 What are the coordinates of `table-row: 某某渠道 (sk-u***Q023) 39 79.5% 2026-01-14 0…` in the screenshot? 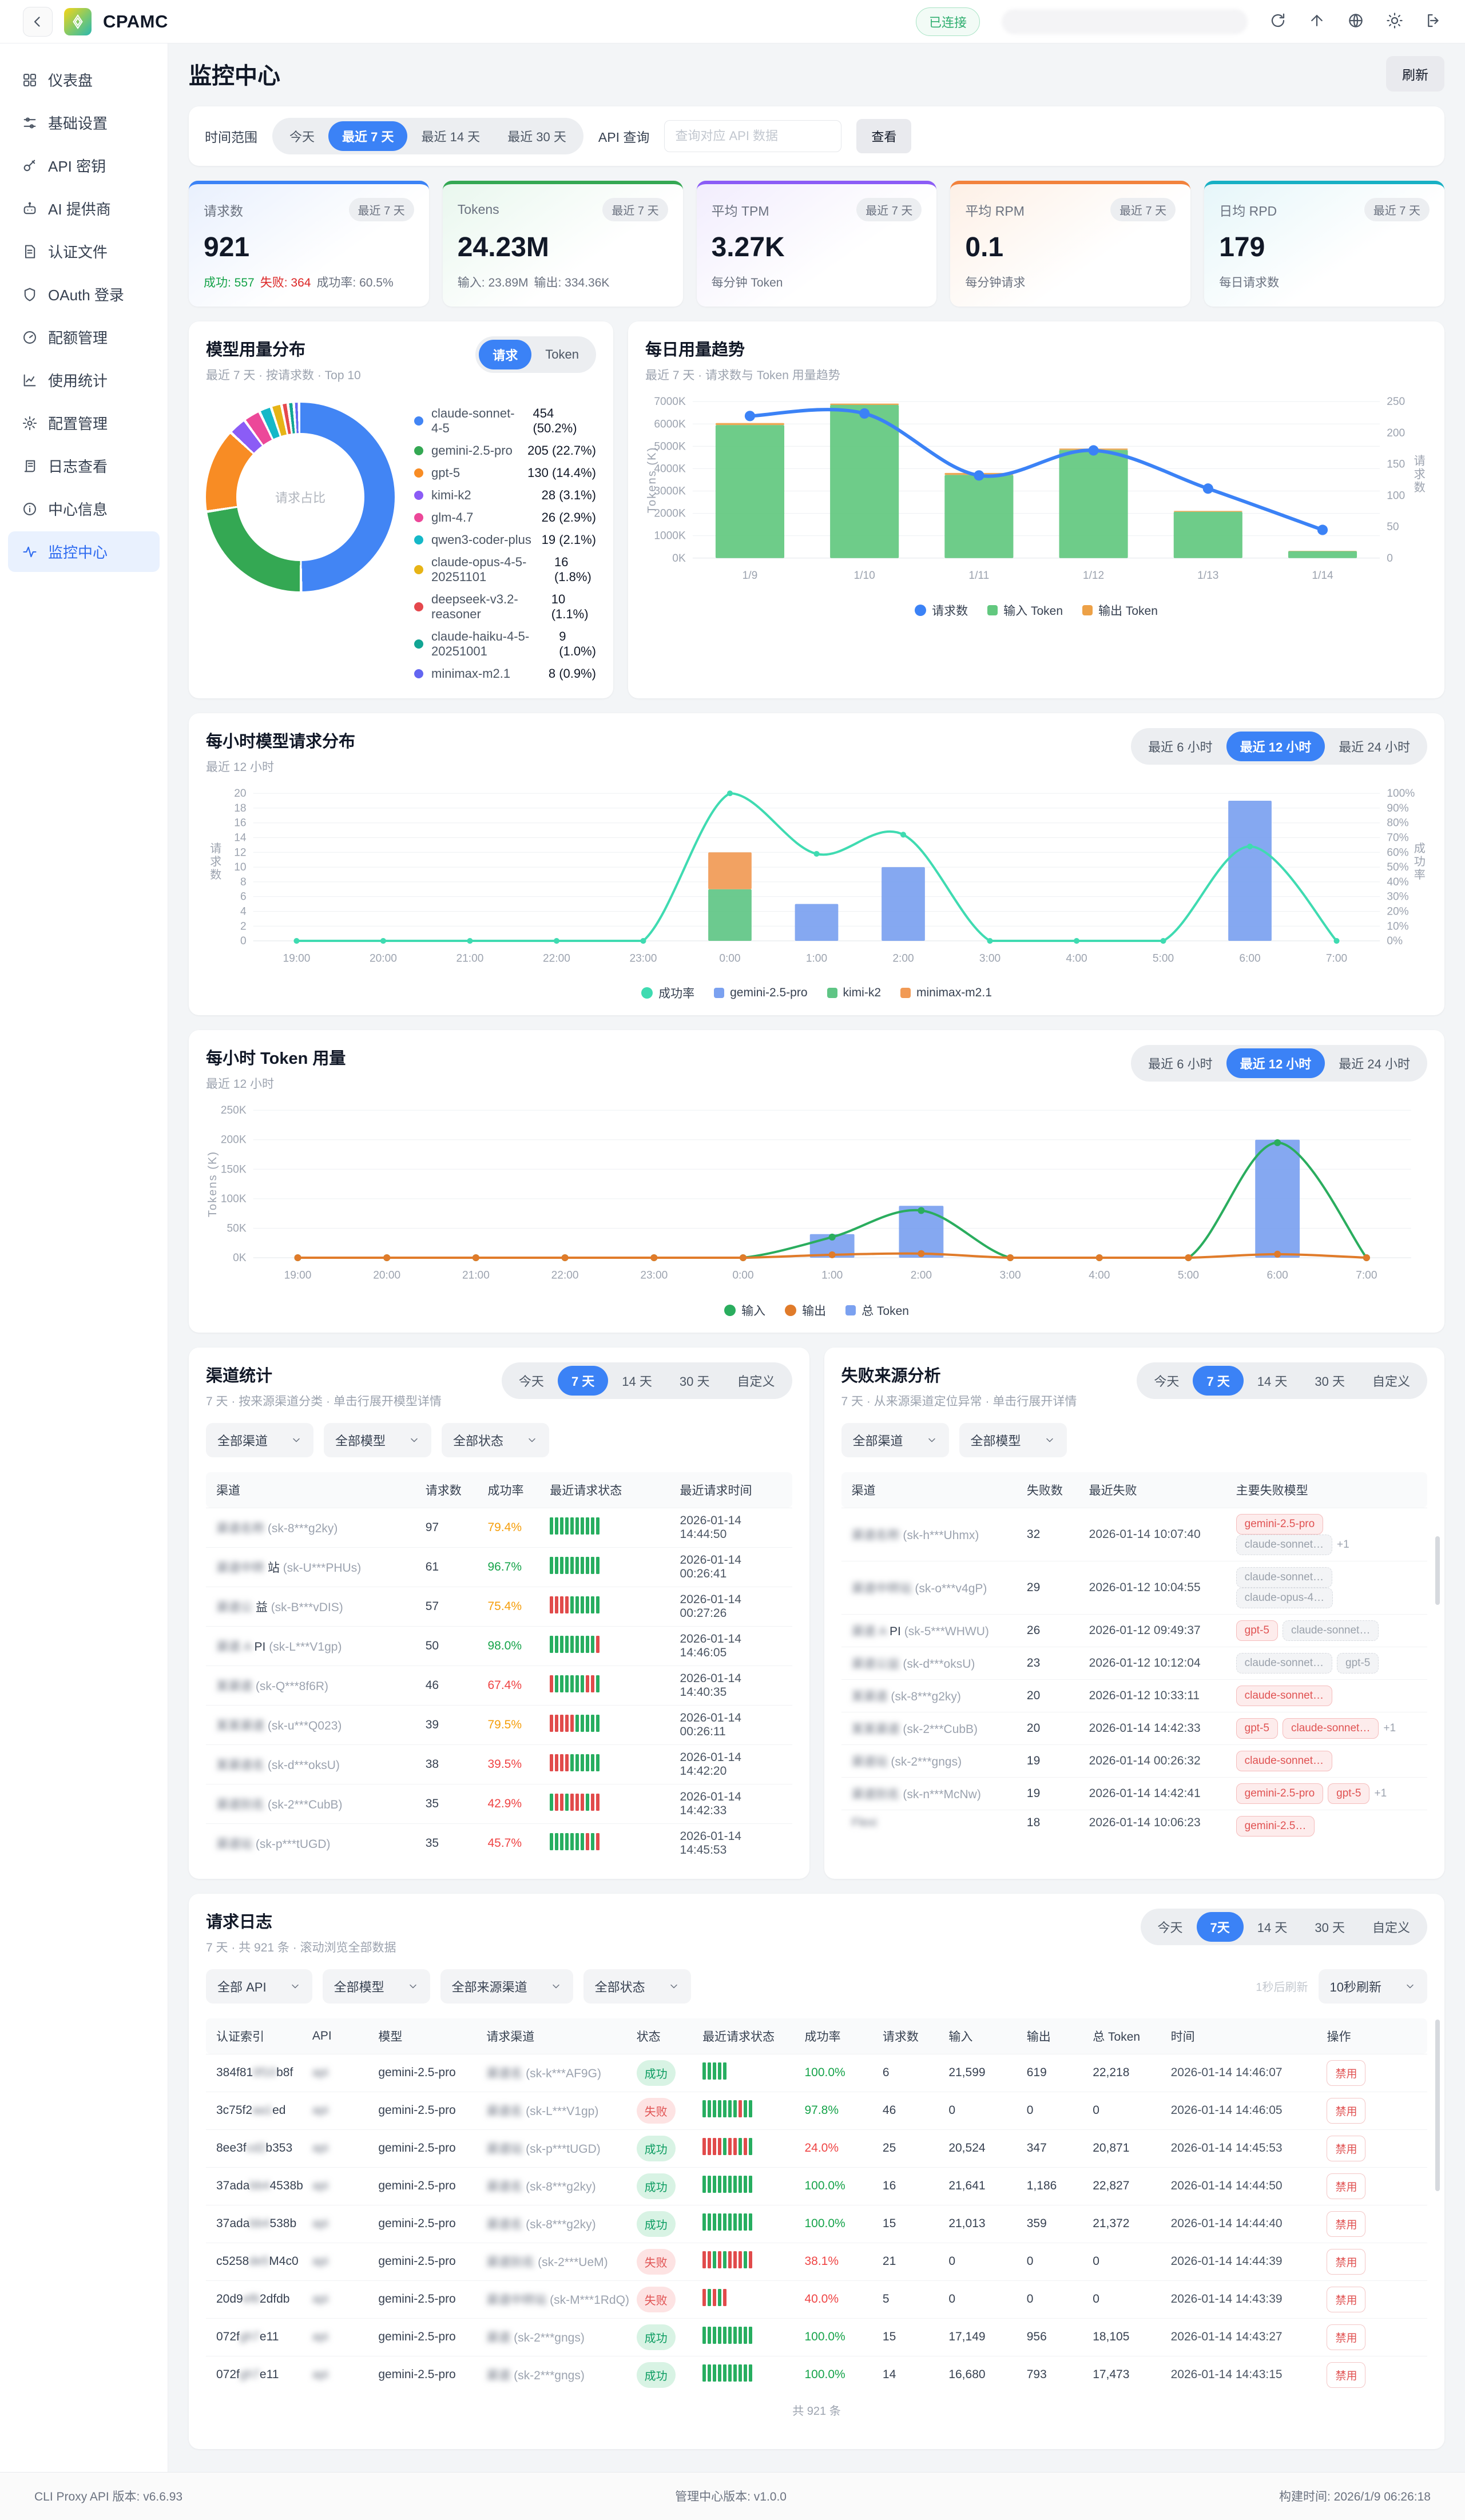 It's located at (499, 1724).